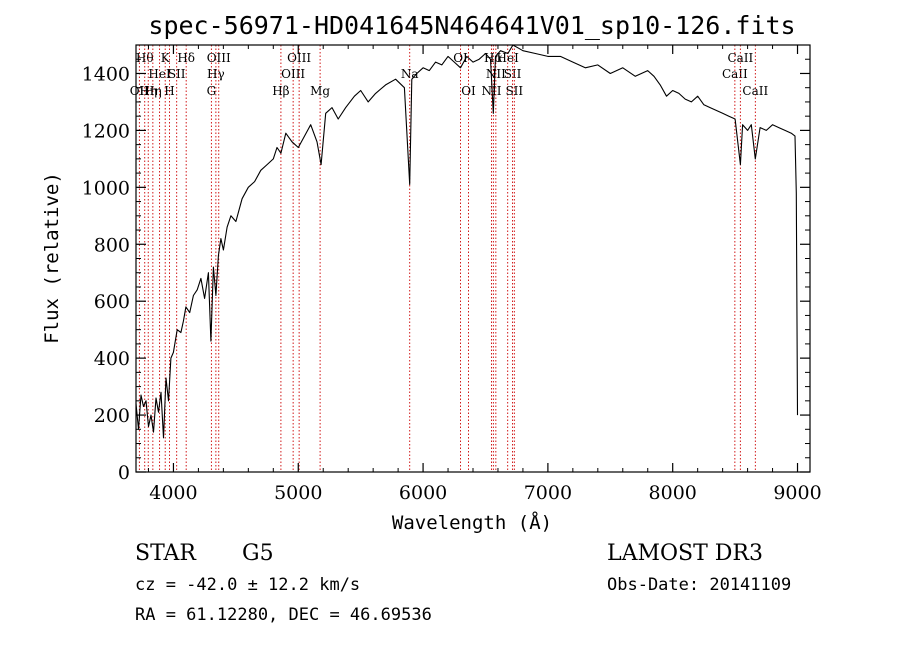  Describe the element at coordinates (298, 493) in the screenshot. I see `x-tick-label: 5000` at that location.